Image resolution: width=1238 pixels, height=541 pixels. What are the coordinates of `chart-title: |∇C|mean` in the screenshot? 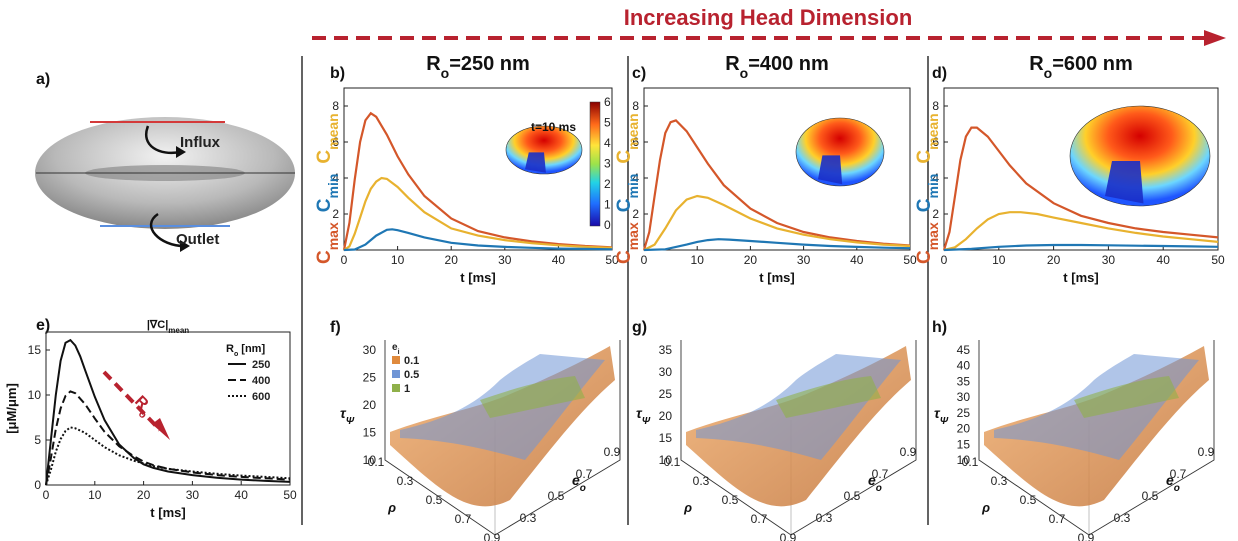 It's located at (168, 327).